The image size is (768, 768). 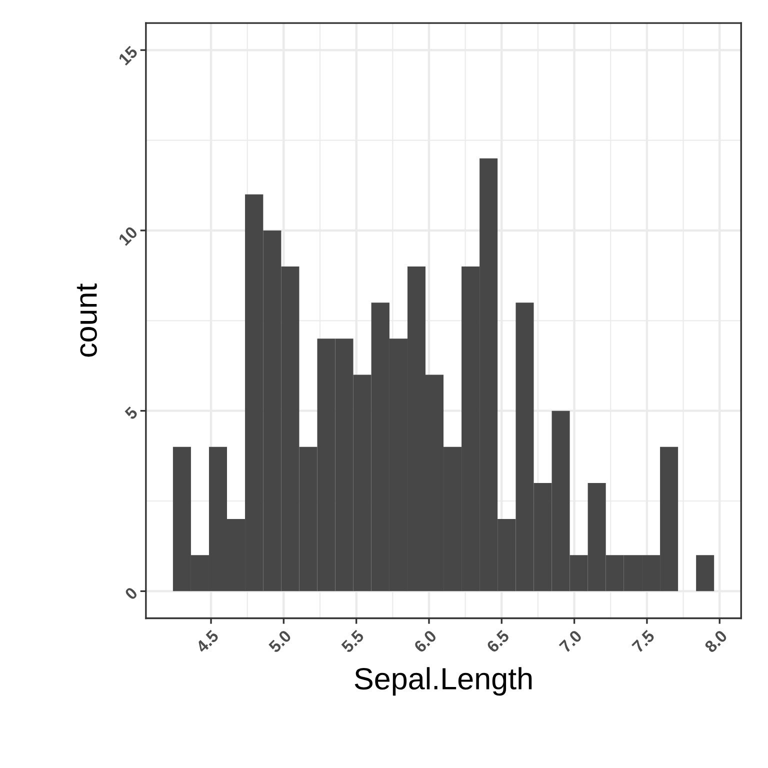 I want to click on x-tick-label: 6.0, so click(x=425, y=641).